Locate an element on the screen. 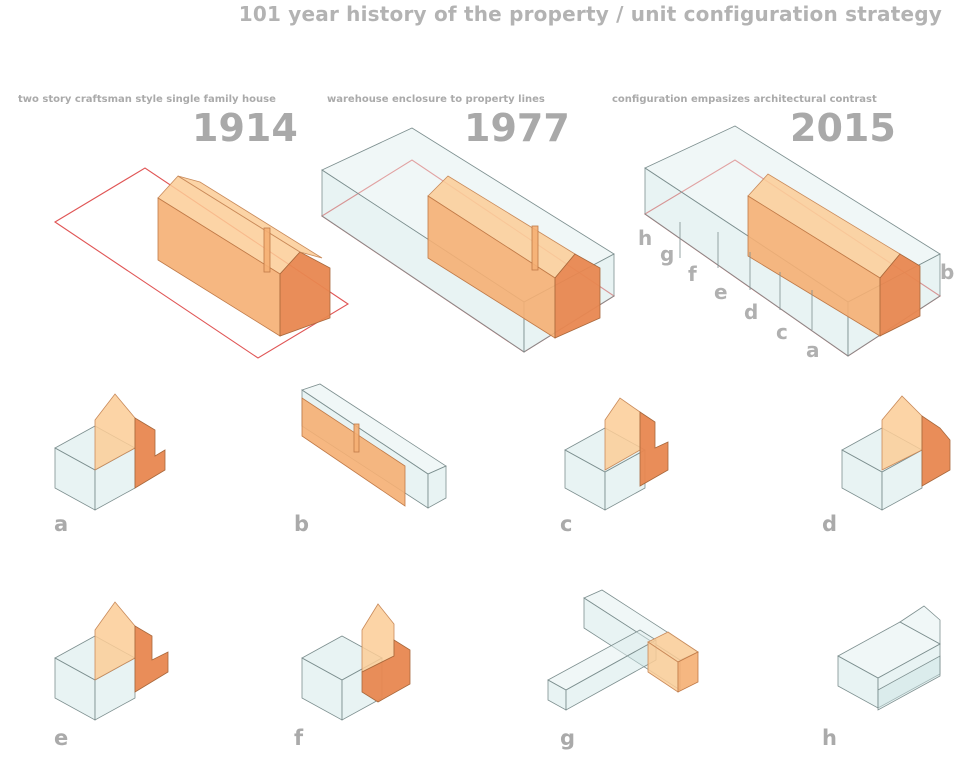  plan-marker-g: g is located at coordinates (667, 254).